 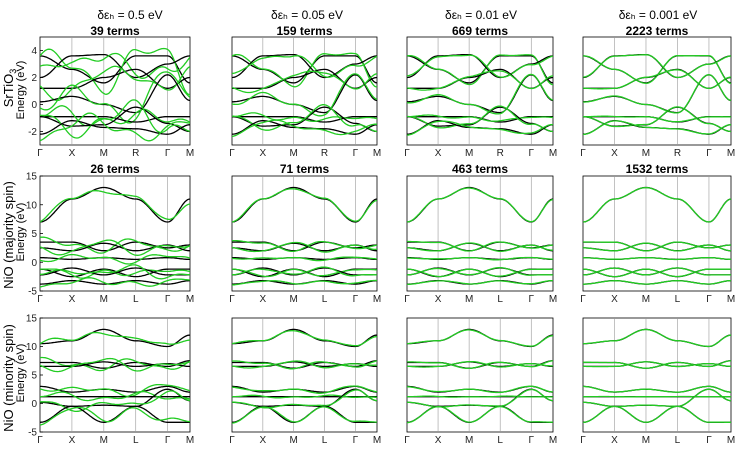 I want to click on row-label-srtio3: SrTiO3, so click(x=9, y=88).